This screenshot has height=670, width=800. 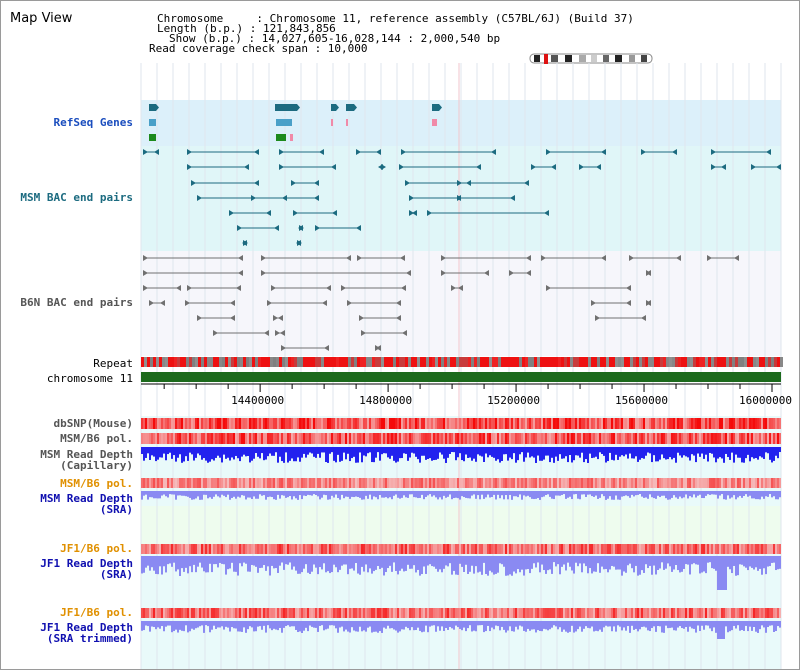 I want to click on track-label-jf1-b6-pol-2: JF1/B6 pol., so click(x=96, y=612).